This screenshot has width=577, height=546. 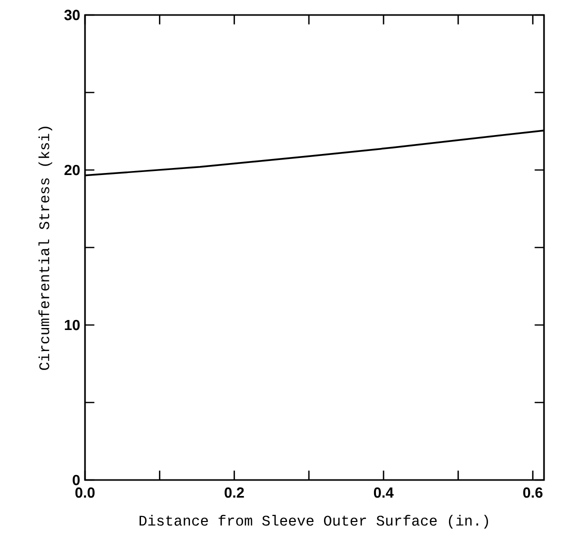 What do you see at coordinates (72, 170) in the screenshot?
I see `y-tick-label: 20` at bounding box center [72, 170].